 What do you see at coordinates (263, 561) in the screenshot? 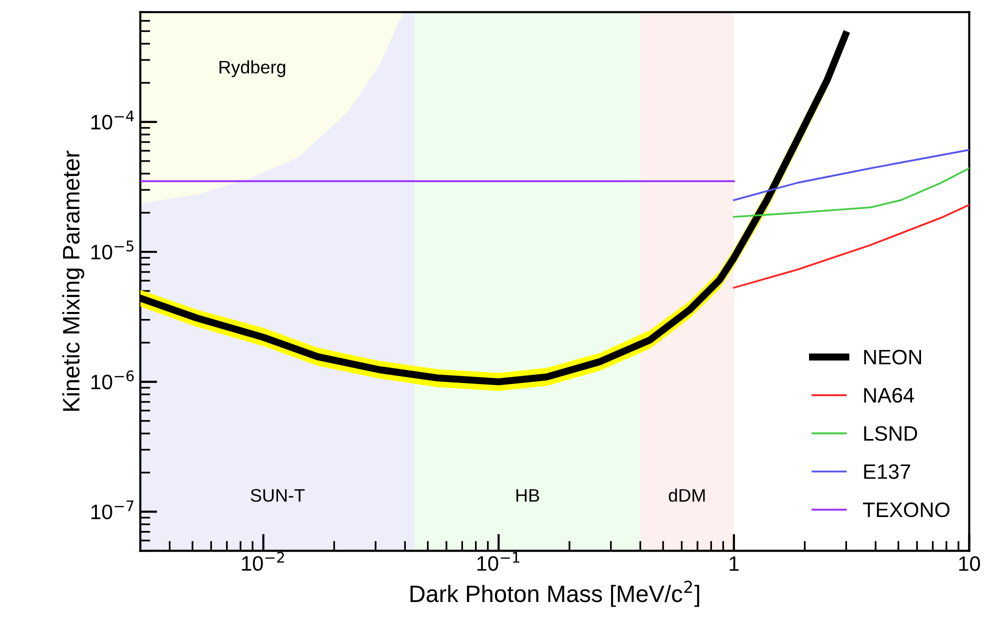
I see `x-tick-label: 10$^{−2}$` at bounding box center [263, 561].